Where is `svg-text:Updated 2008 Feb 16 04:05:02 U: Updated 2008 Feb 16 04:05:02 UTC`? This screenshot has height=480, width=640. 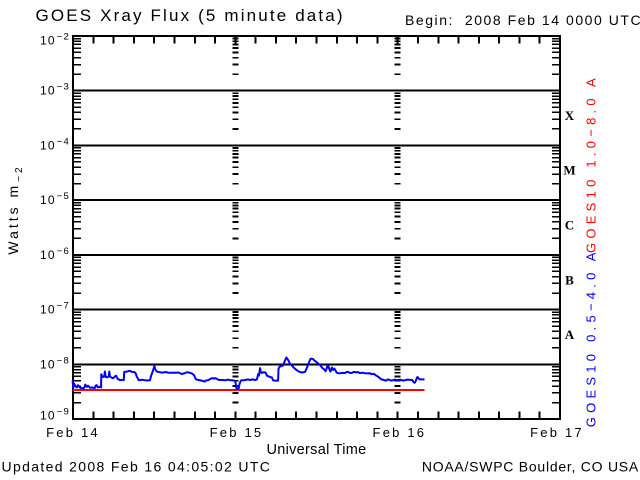
svg-text:Updated 2008 Feb 16 04:05:02 U: Updated 2008 Feb 16 04:05:02 UTC is located at coordinates (137, 467).